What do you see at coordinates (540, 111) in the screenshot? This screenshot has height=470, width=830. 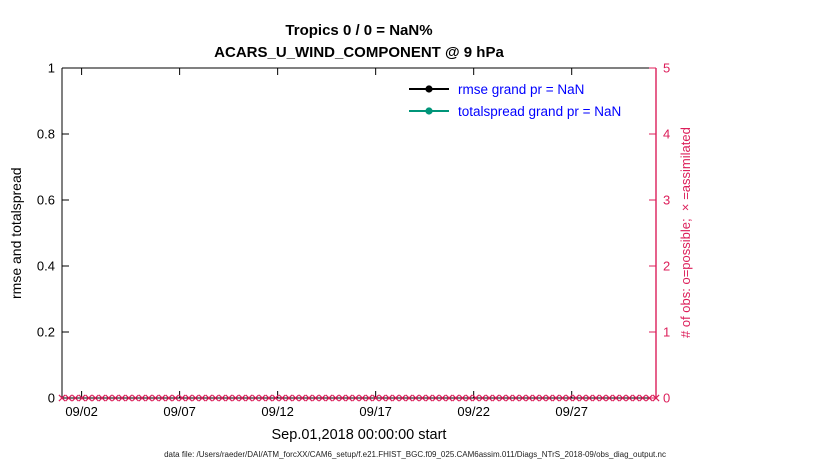 I see `legend-label-totalspread: totalspread grand pr = NaN` at bounding box center [540, 111].